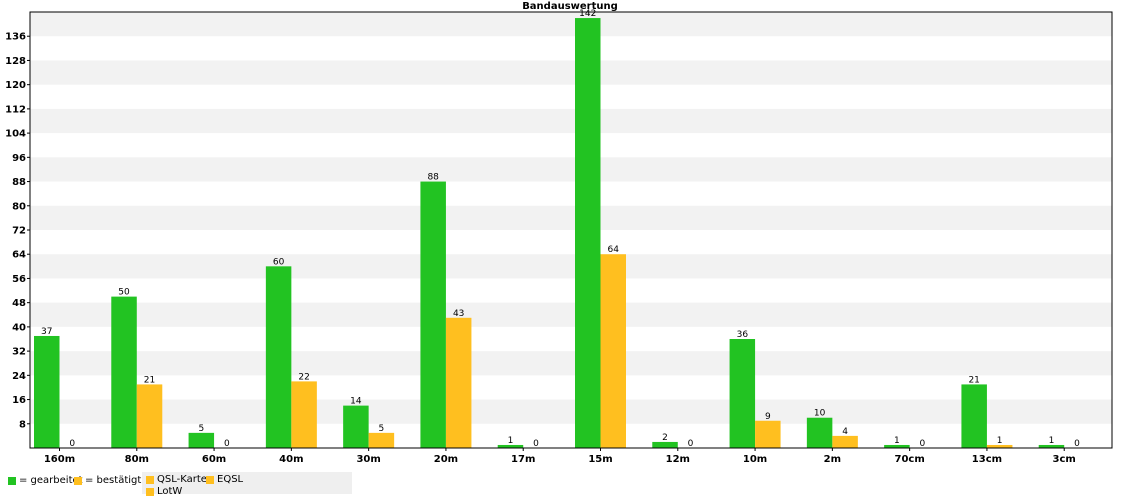 This screenshot has height=497, width=1140. What do you see at coordinates (768, 417) in the screenshot?
I see `value-label-confirmed: 9` at bounding box center [768, 417].